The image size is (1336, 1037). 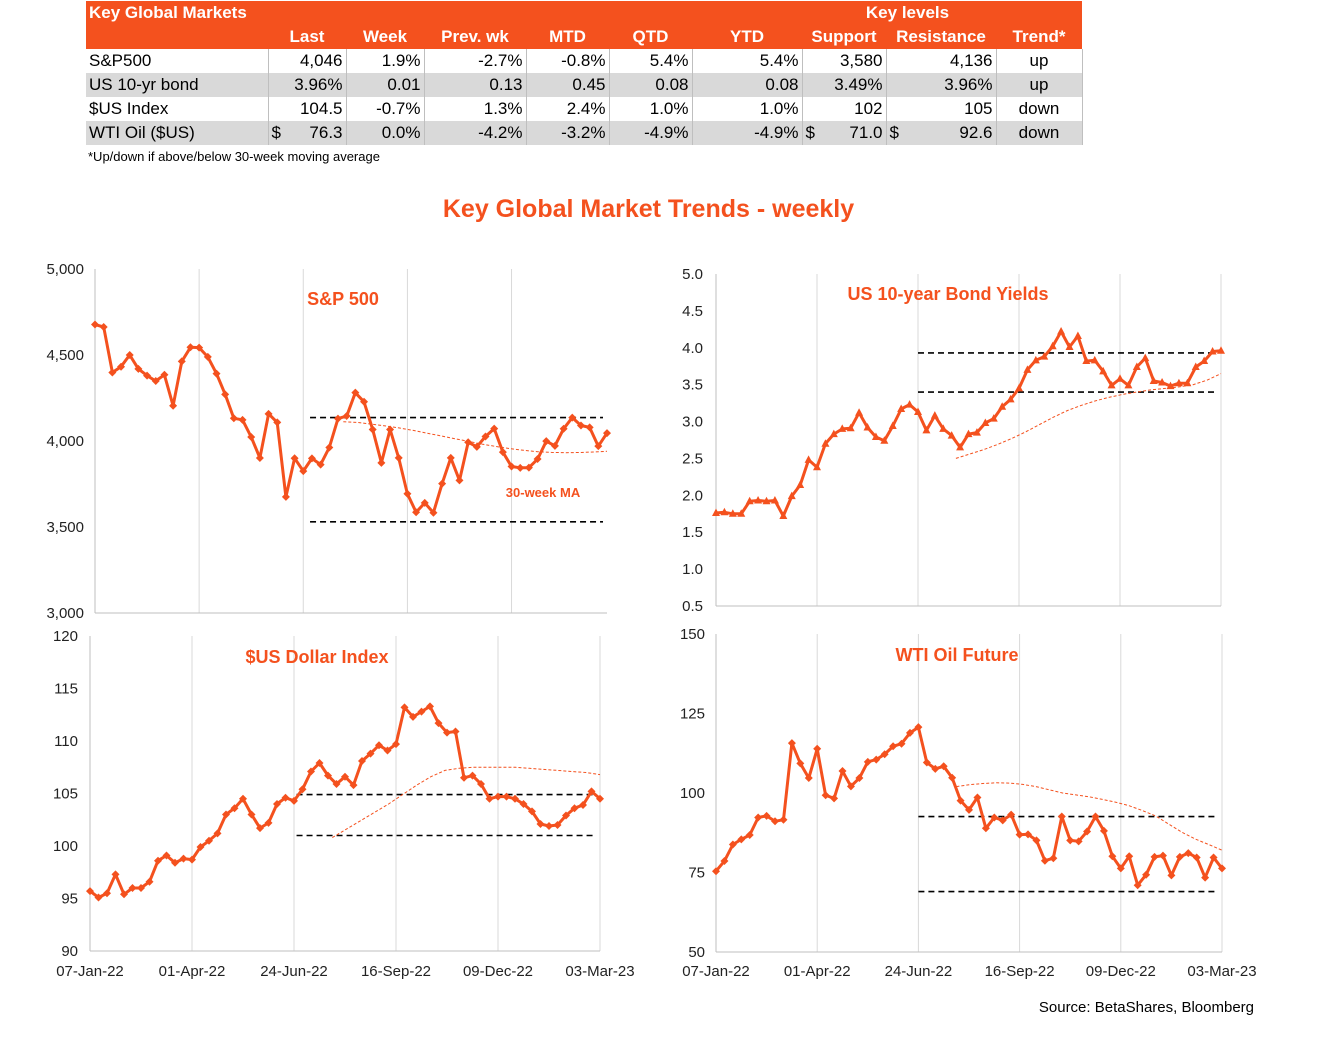 What do you see at coordinates (899, 13) in the screenshot?
I see `key-levels-header: Key levels` at bounding box center [899, 13].